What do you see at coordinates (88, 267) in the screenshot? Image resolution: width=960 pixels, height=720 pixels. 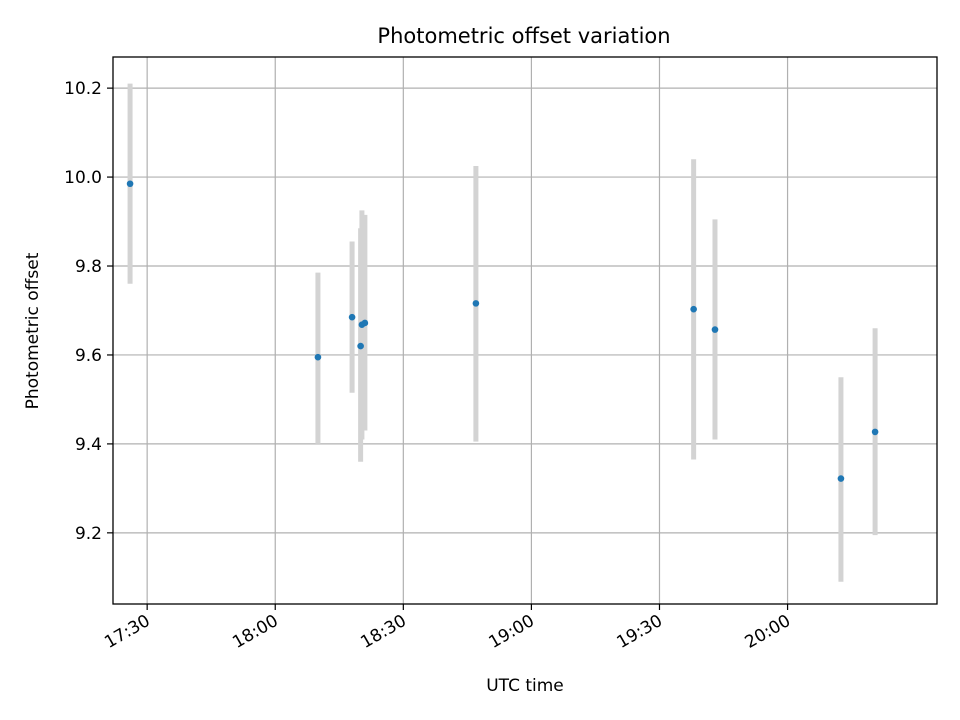 I see `y-tick-label: 9.8` at bounding box center [88, 267].